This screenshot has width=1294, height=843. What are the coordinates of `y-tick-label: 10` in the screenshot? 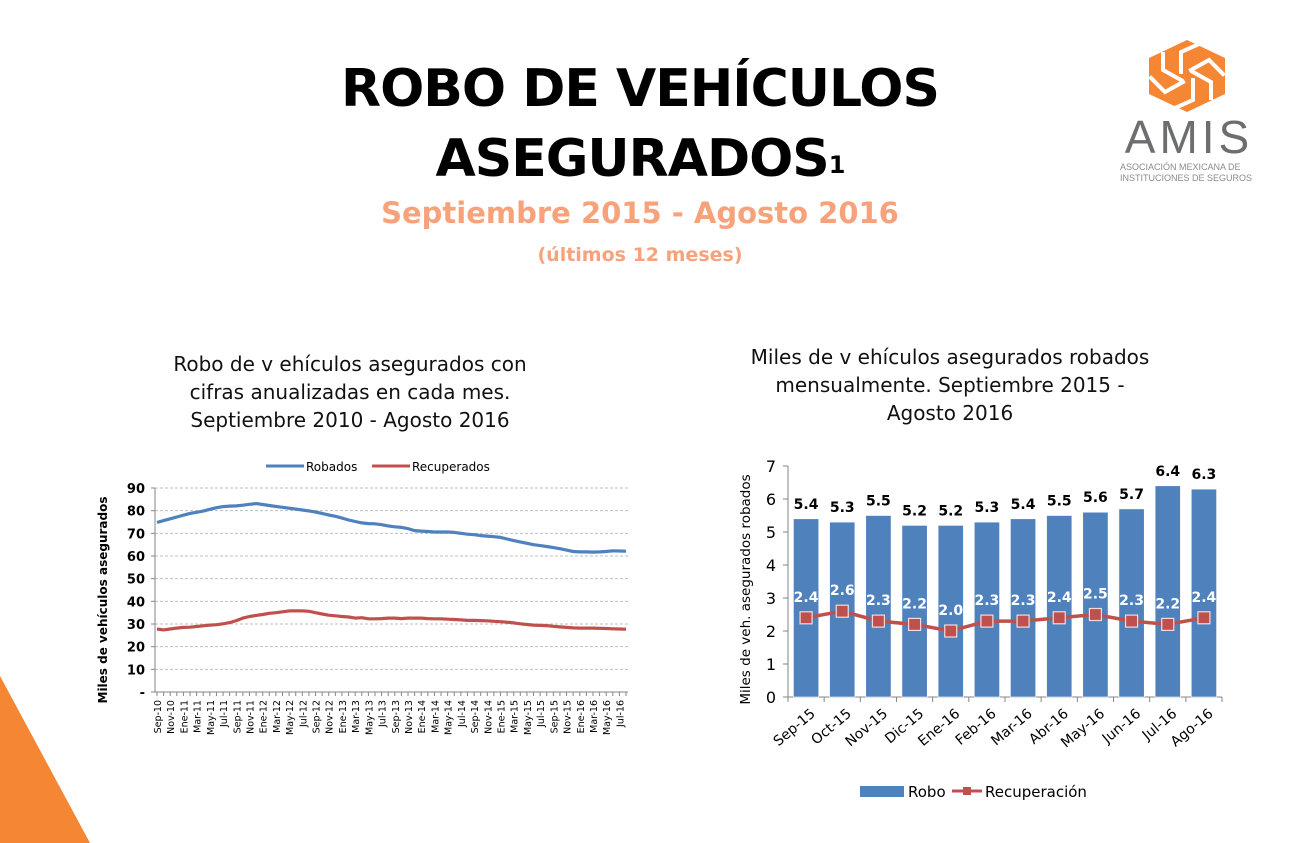 It's located at (136, 670).